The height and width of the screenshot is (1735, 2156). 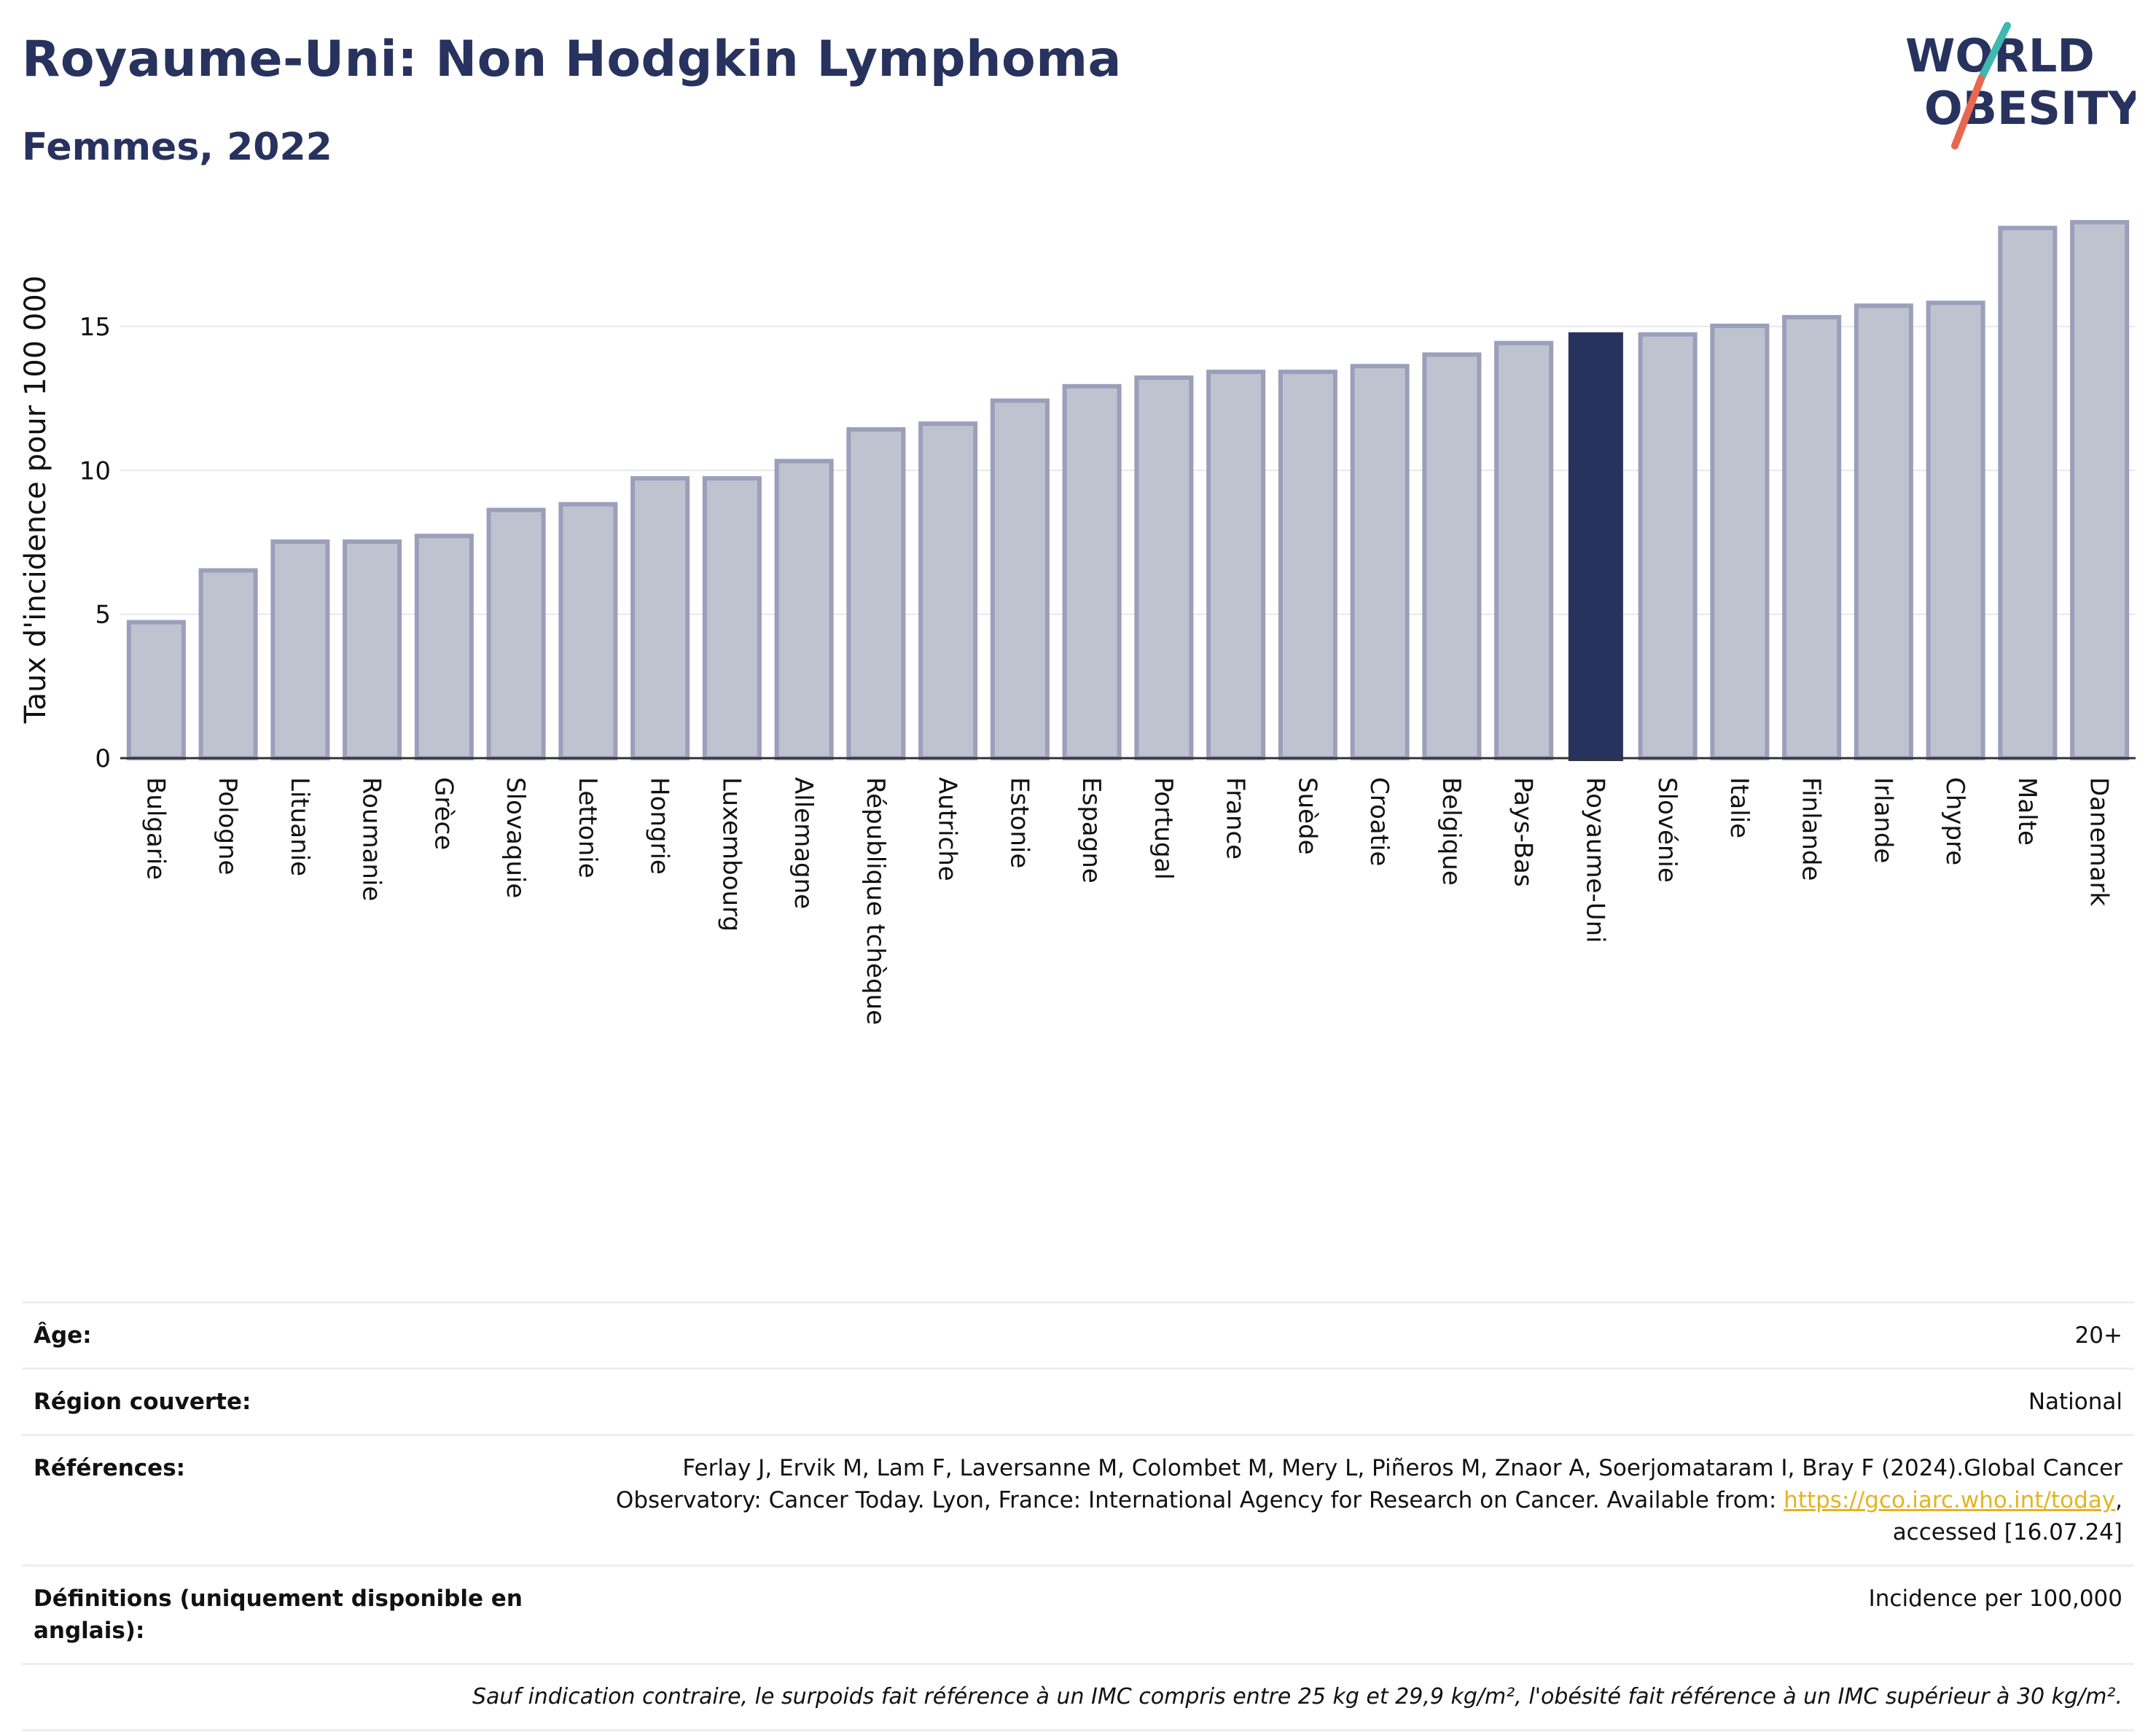 What do you see at coordinates (1379, 821) in the screenshot?
I see `x-tick-label: Croatie` at bounding box center [1379, 821].